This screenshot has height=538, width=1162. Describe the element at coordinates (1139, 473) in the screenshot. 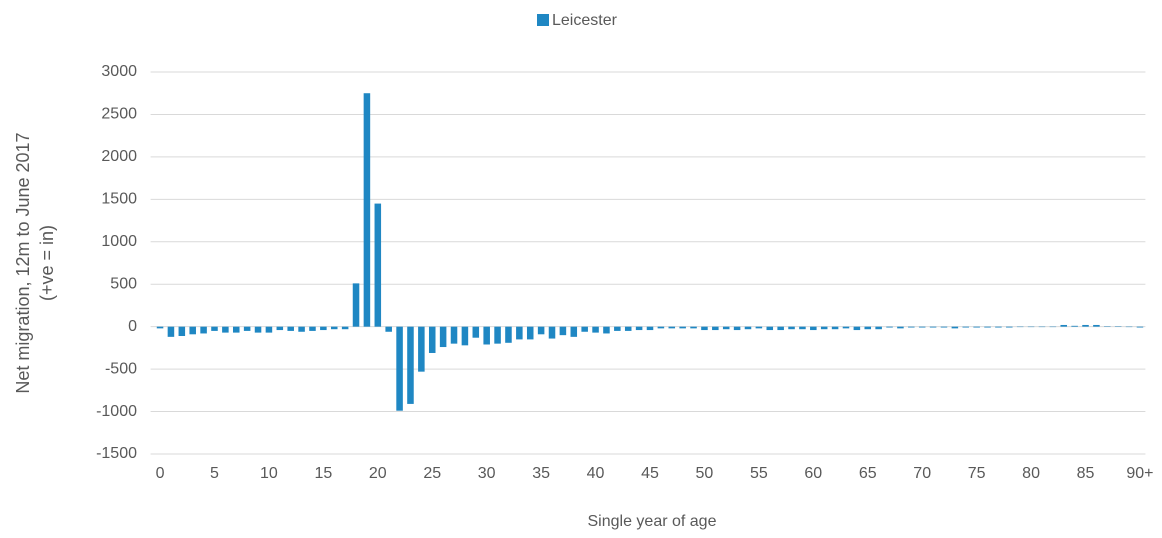

I see `x-tick-label: 90+` at that location.